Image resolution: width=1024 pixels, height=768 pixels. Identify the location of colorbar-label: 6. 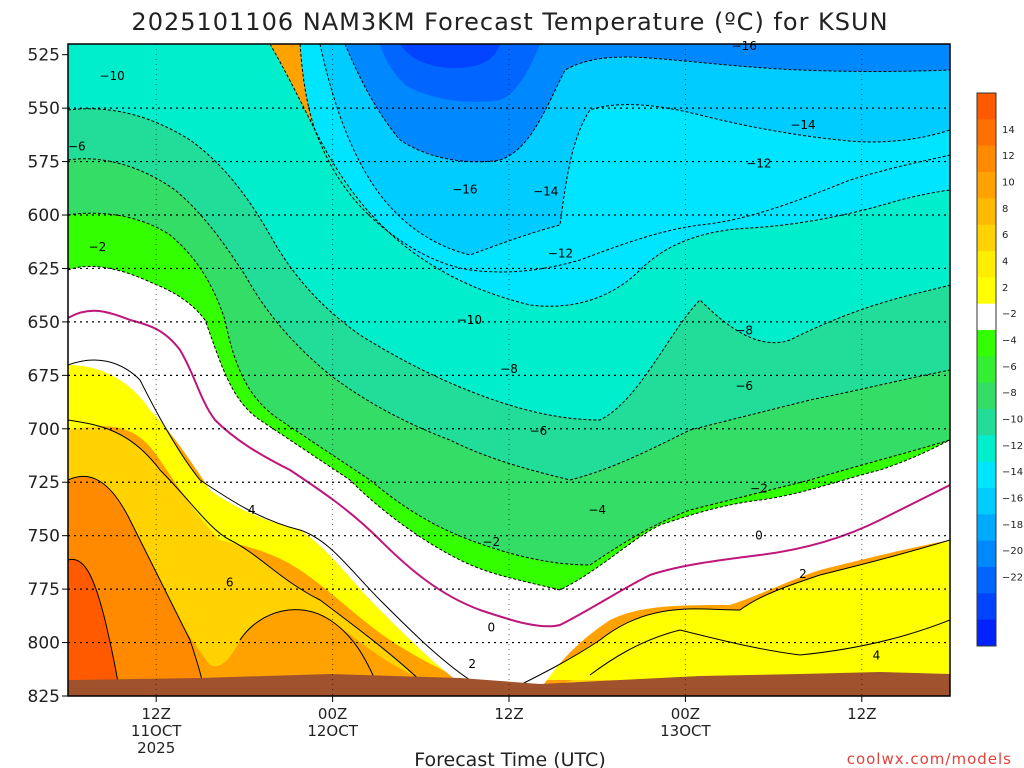
(1005, 235).